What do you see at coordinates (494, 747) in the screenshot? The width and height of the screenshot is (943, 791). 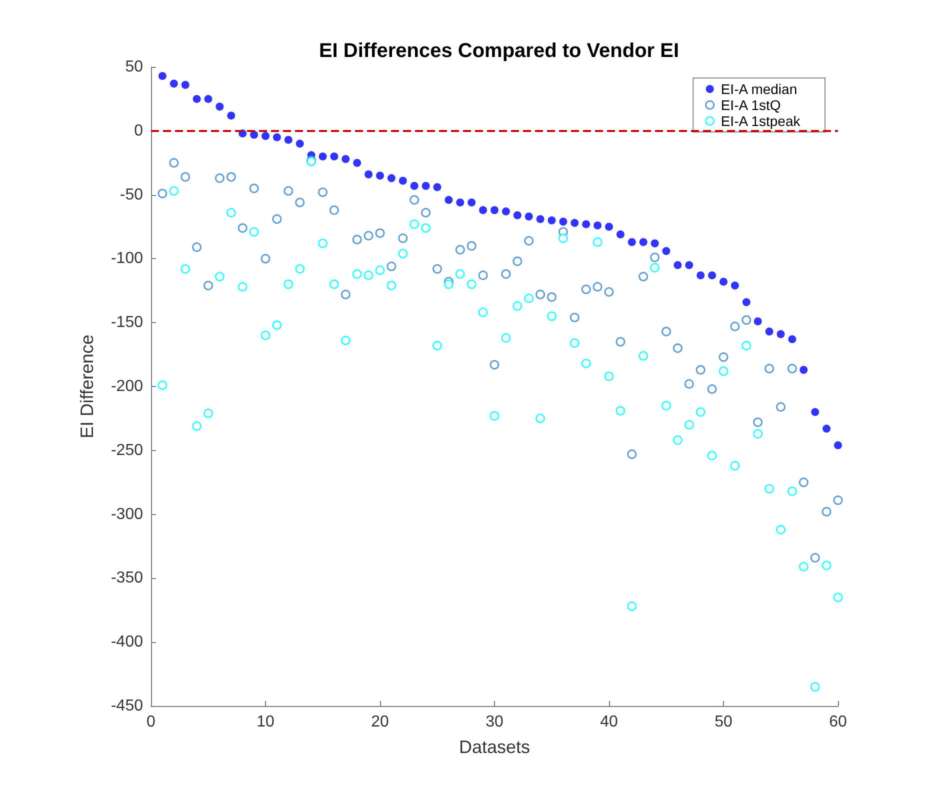 I see `x-axis-title: Datasets` at bounding box center [494, 747].